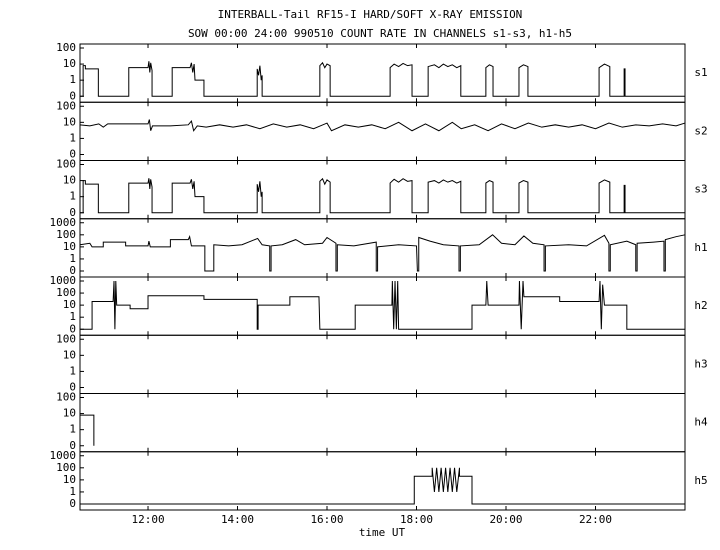 The image size is (720, 550). Describe the element at coordinates (700, 305) in the screenshot. I see `panel-label: h2` at that location.